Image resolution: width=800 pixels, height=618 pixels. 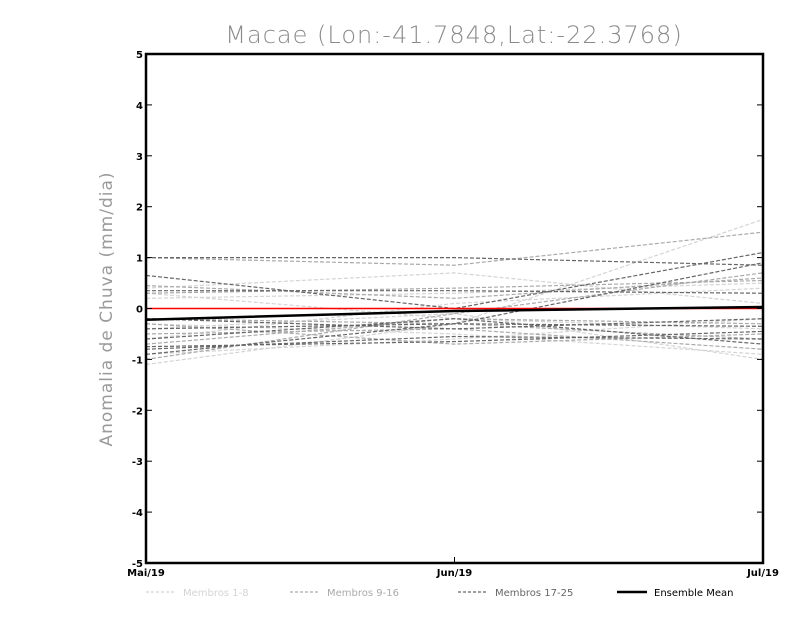 What do you see at coordinates (534, 593) in the screenshot?
I see `legend-label: Membros 17-25` at bounding box center [534, 593].